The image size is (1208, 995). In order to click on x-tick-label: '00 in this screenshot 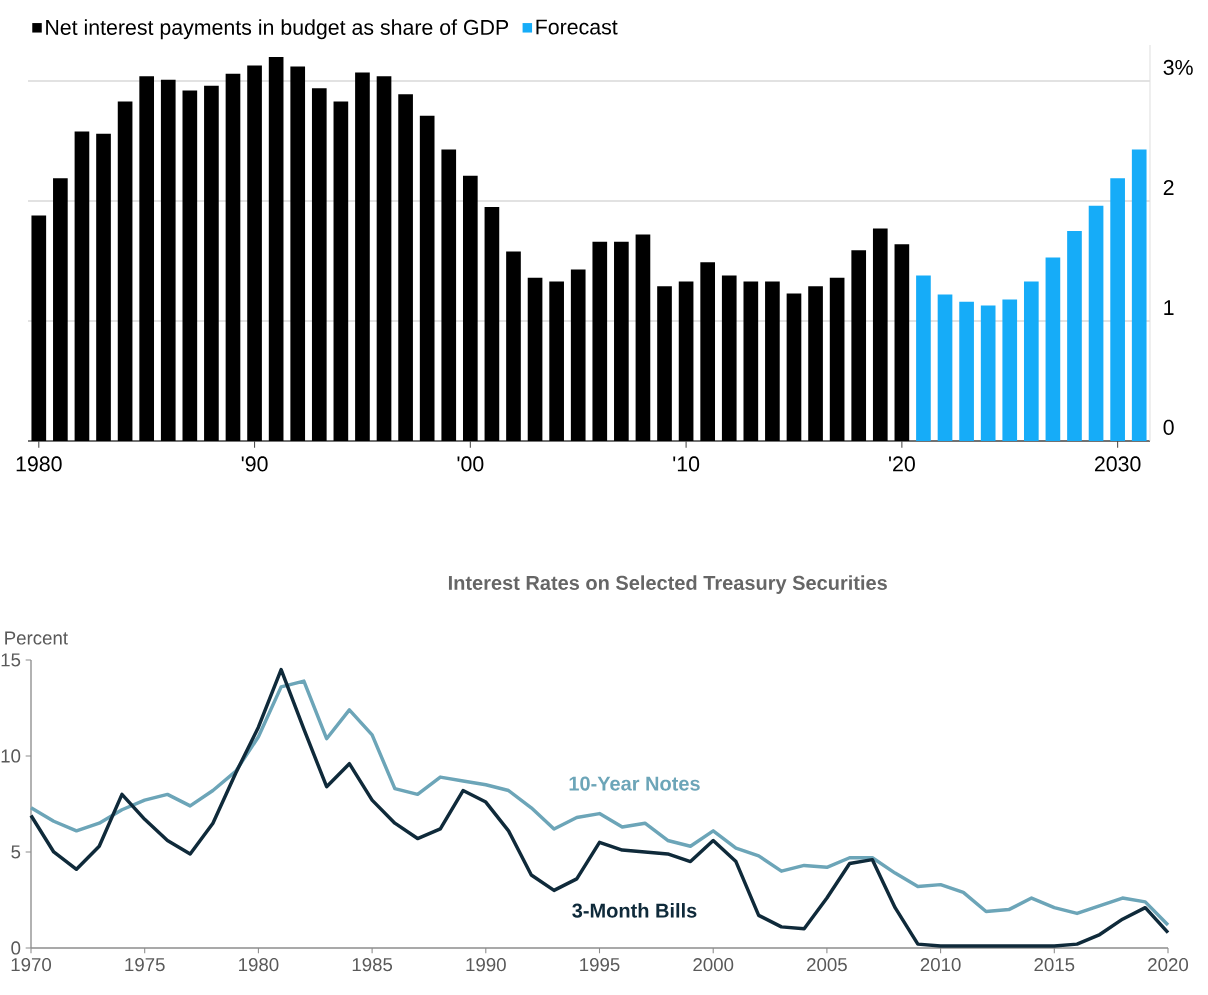, I will do `click(470, 464)`.